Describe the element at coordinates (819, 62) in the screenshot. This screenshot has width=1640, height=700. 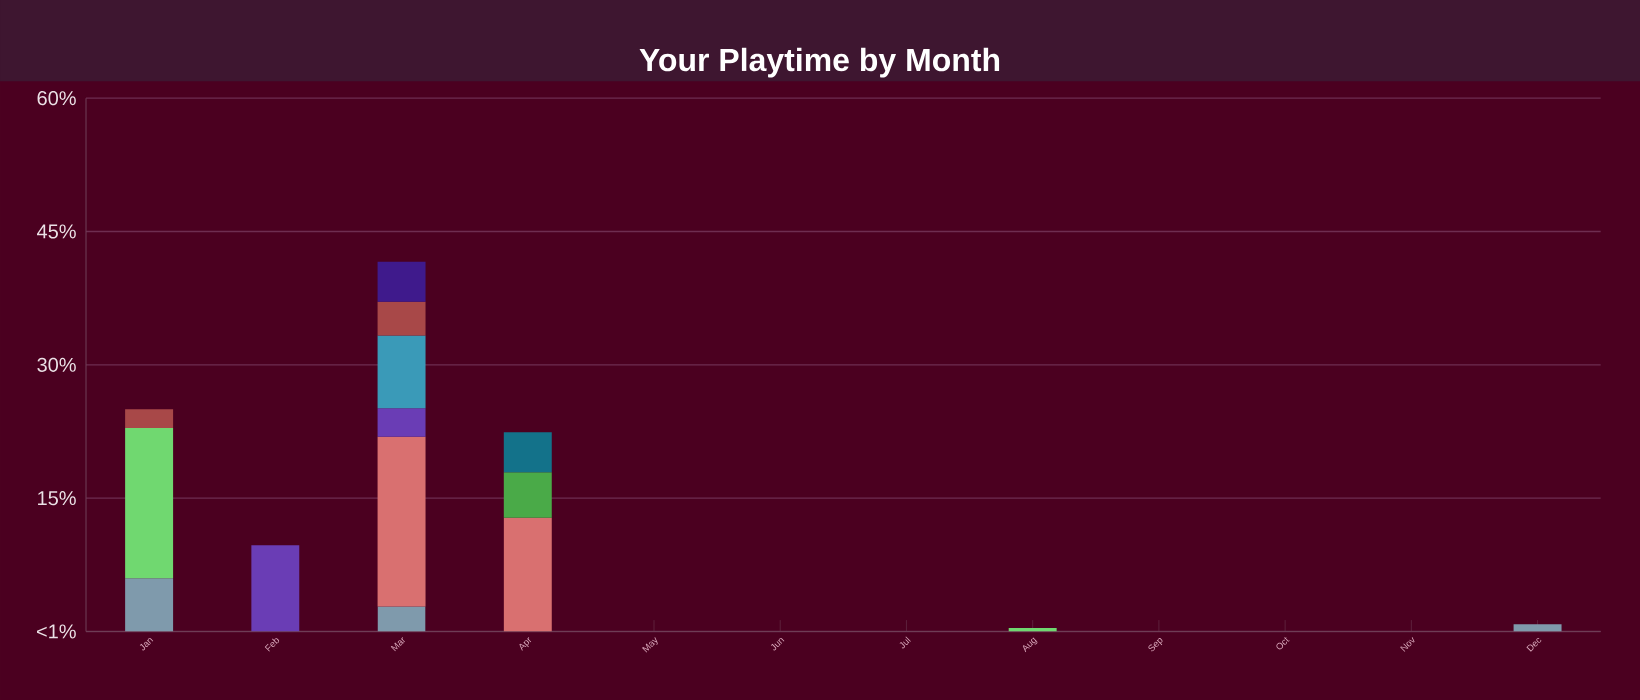
I see `chart-title: Your Playtime by Month` at that location.